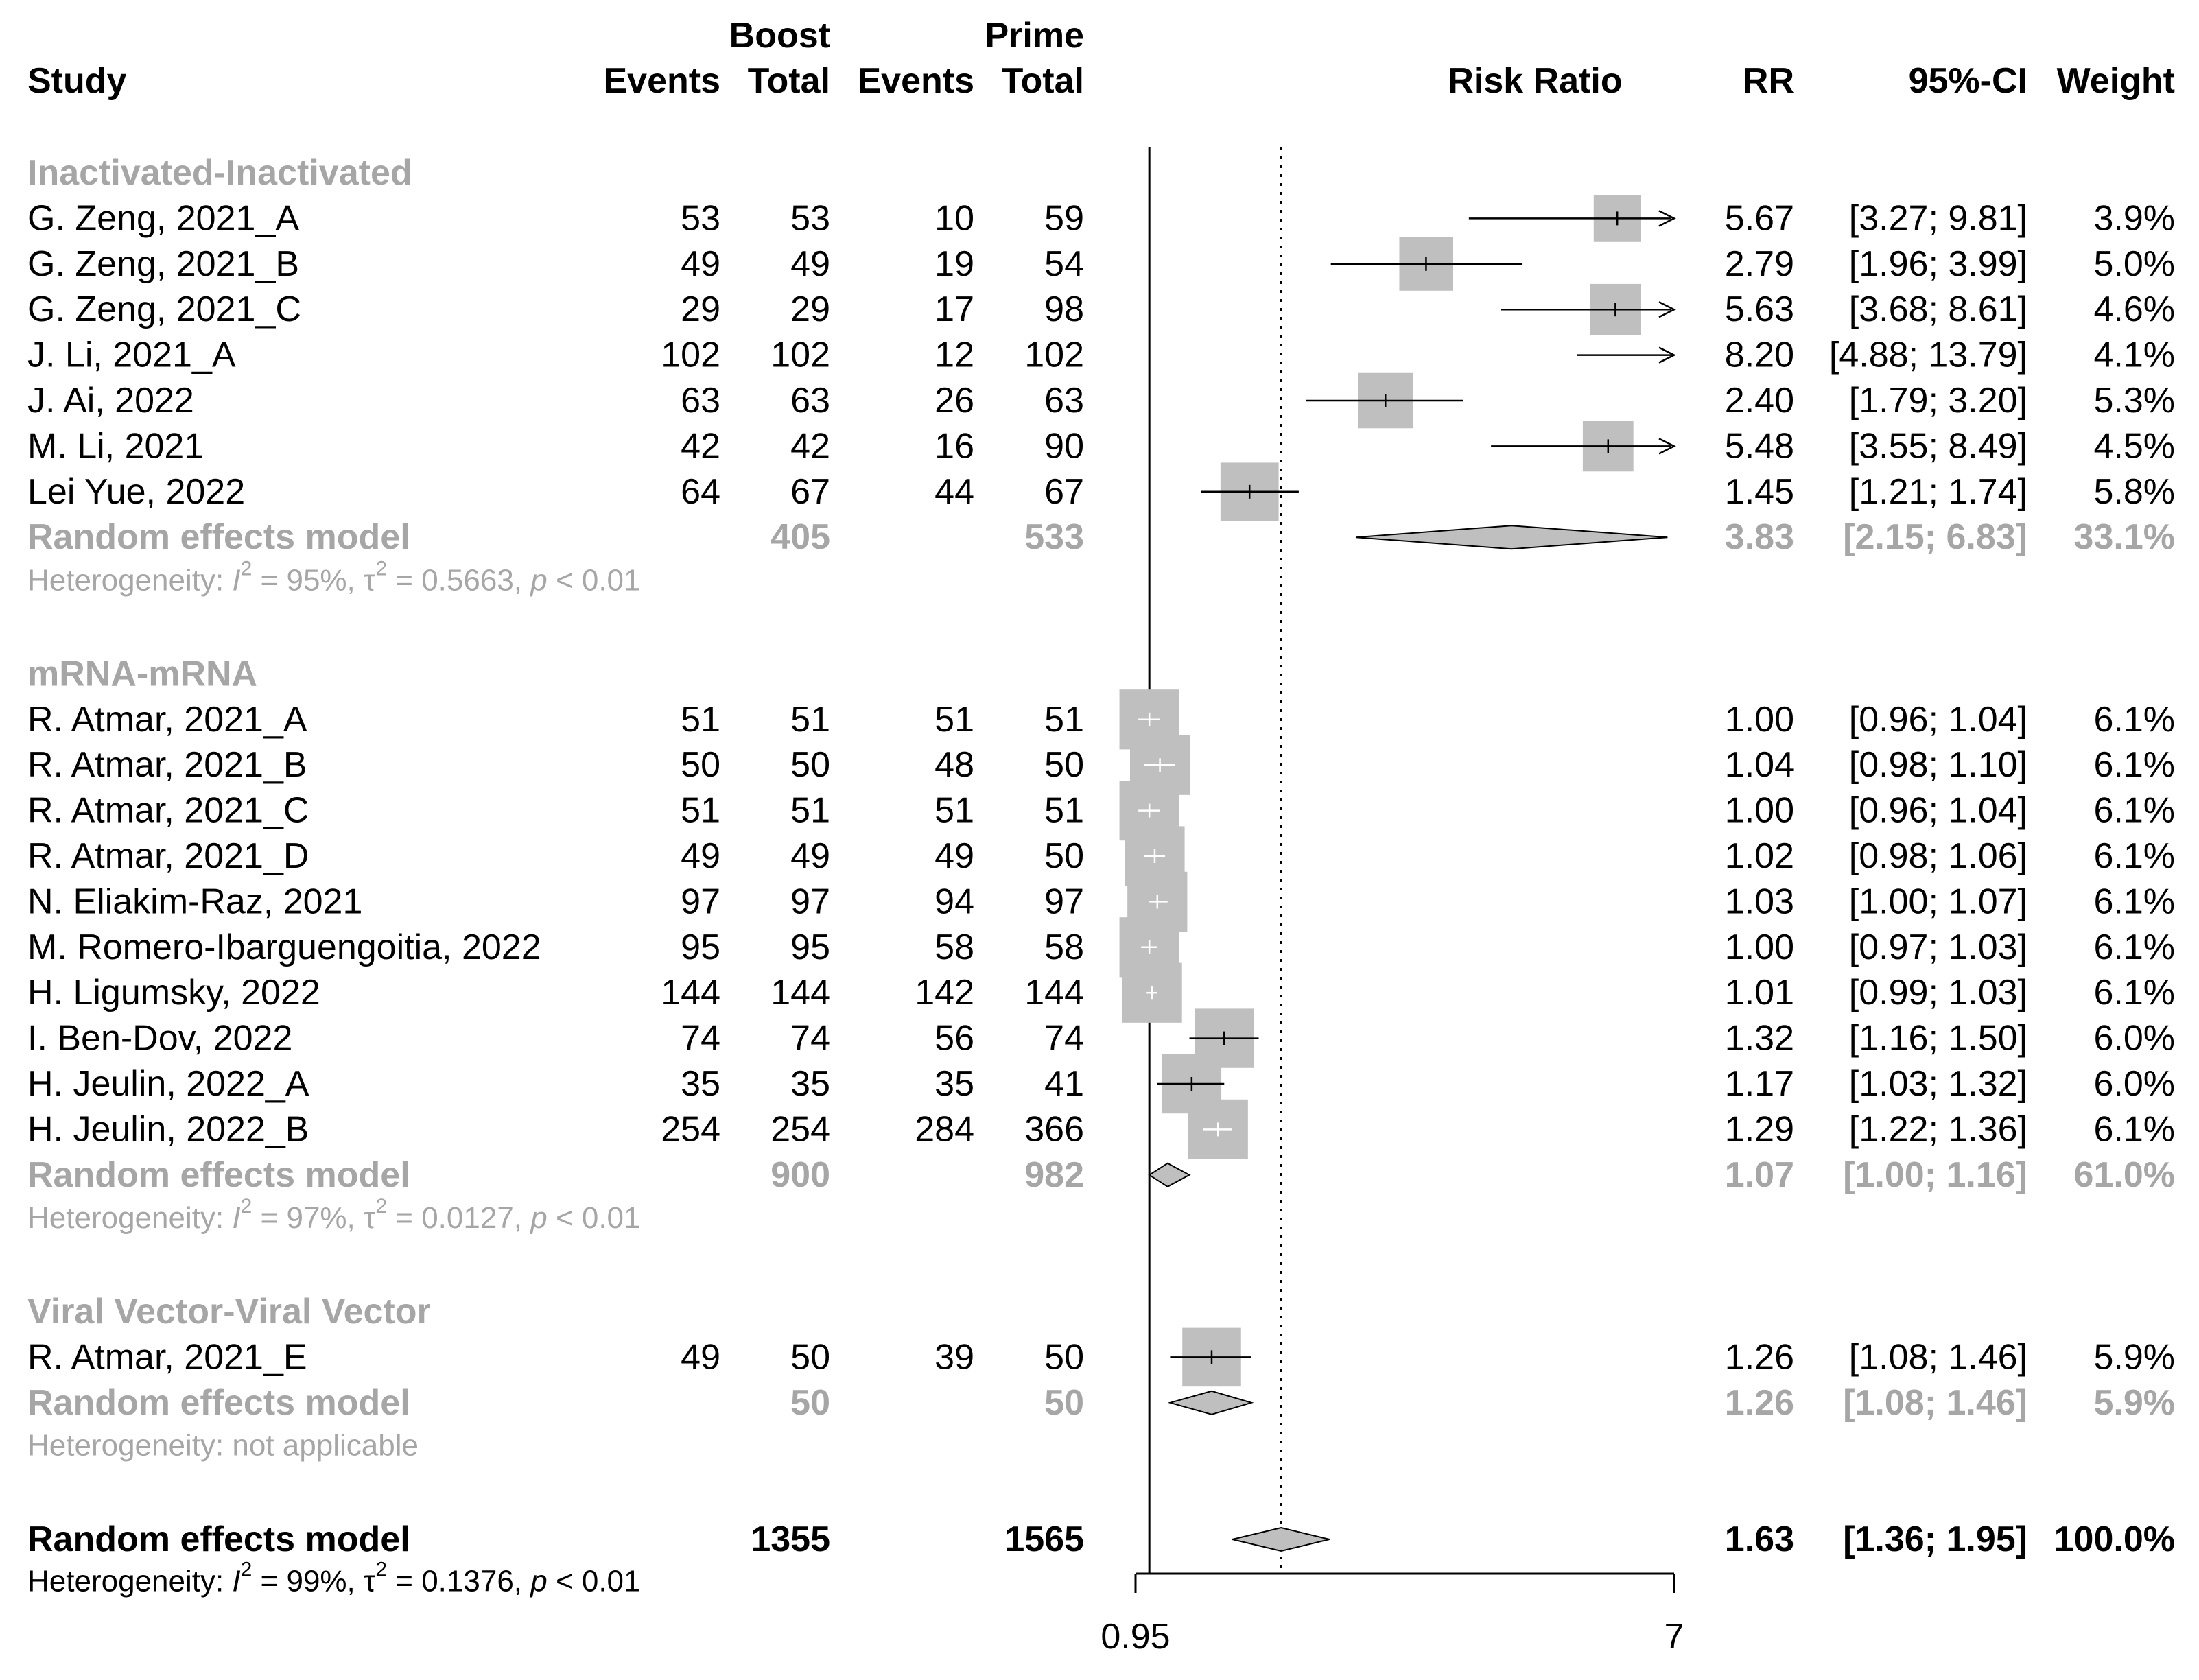 This screenshot has height=1680, width=2199. Describe the element at coordinates (1667, 309) in the screenshot. I see `ci-arrow-icon` at that location.